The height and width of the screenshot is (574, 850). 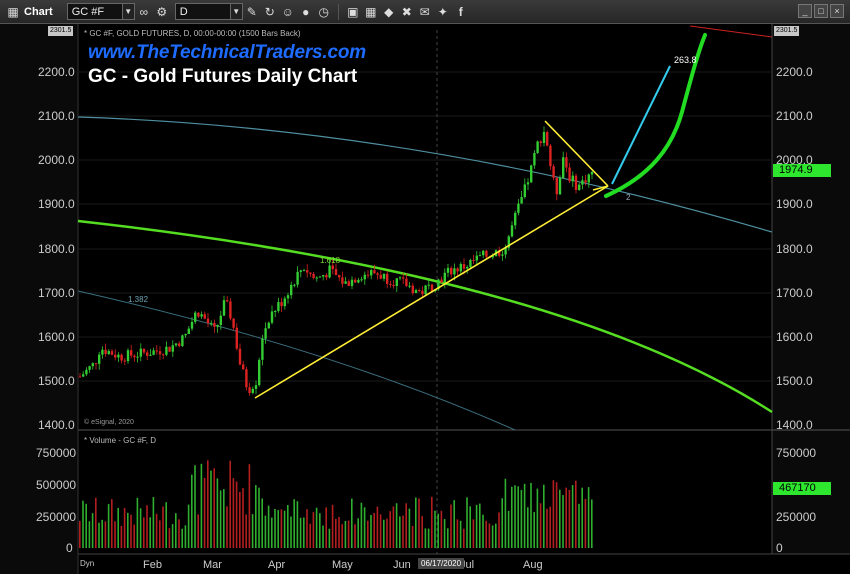 What do you see at coordinates (56, 517) in the screenshot?
I see `left-volume-label: 250000` at bounding box center [56, 517].